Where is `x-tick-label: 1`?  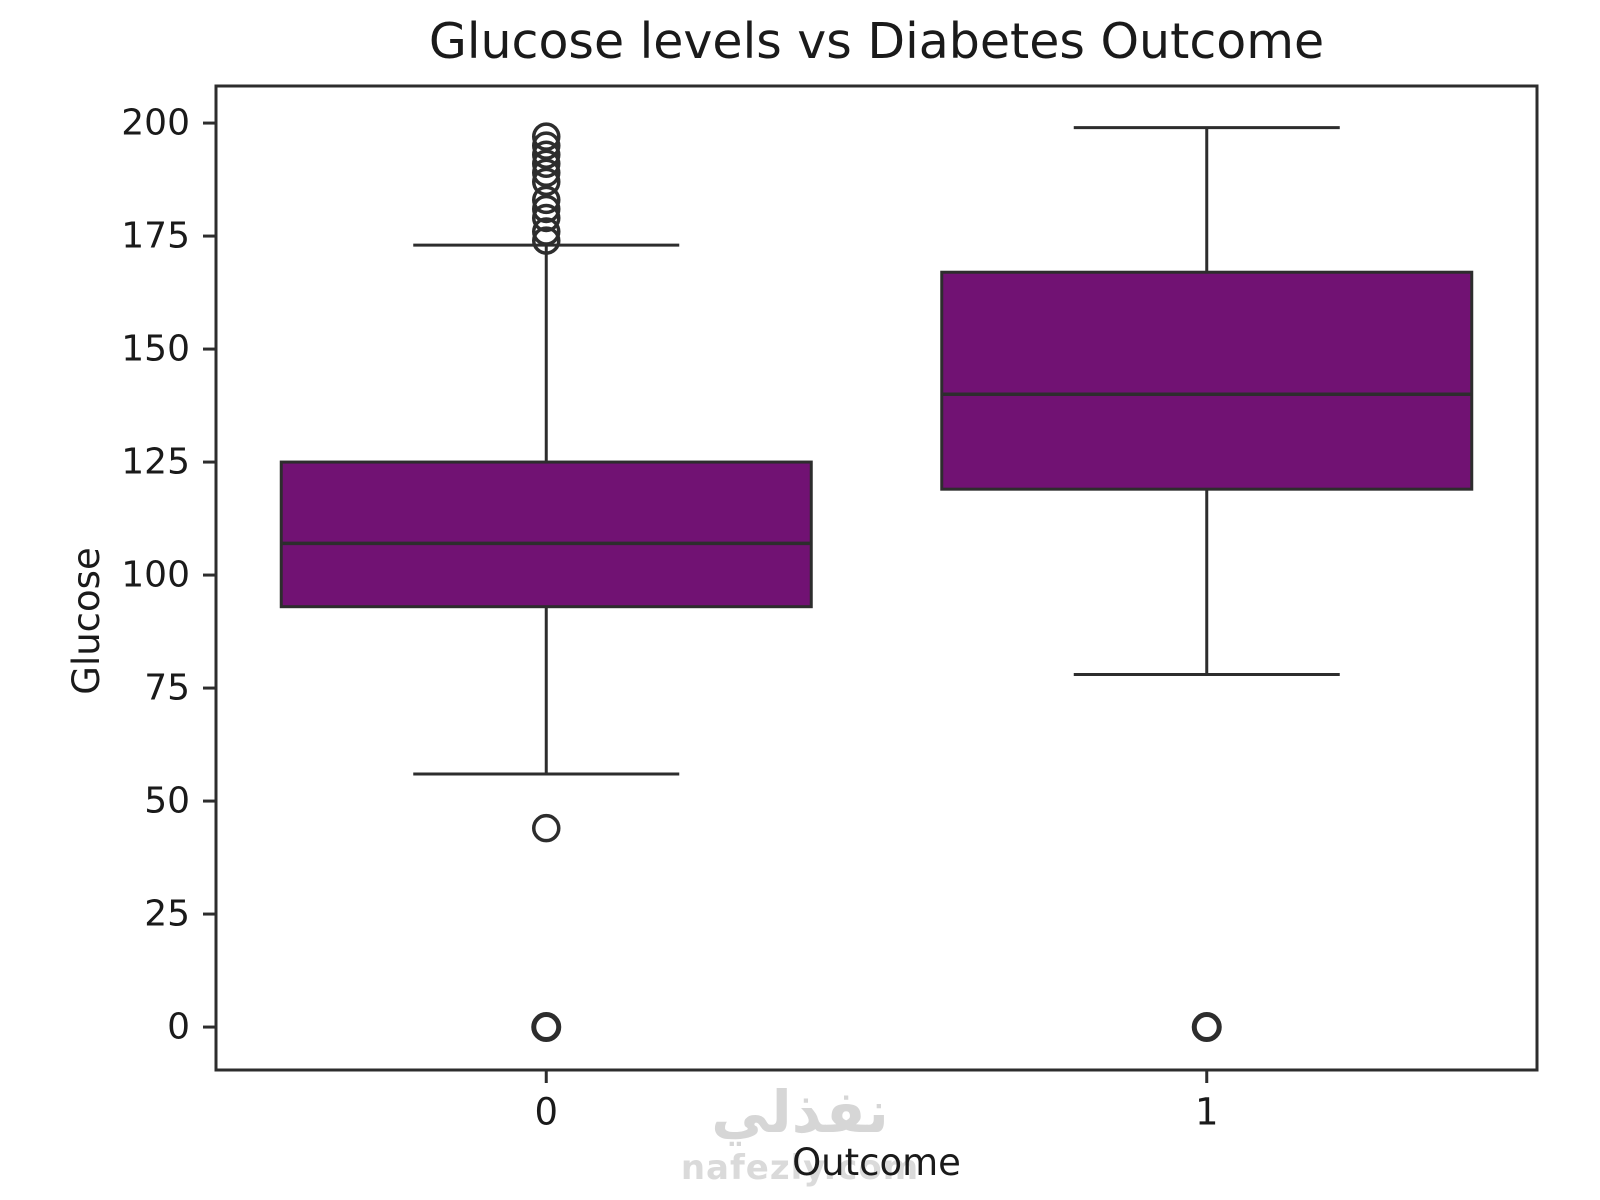 x-tick-label: 1 is located at coordinates (1207, 1112).